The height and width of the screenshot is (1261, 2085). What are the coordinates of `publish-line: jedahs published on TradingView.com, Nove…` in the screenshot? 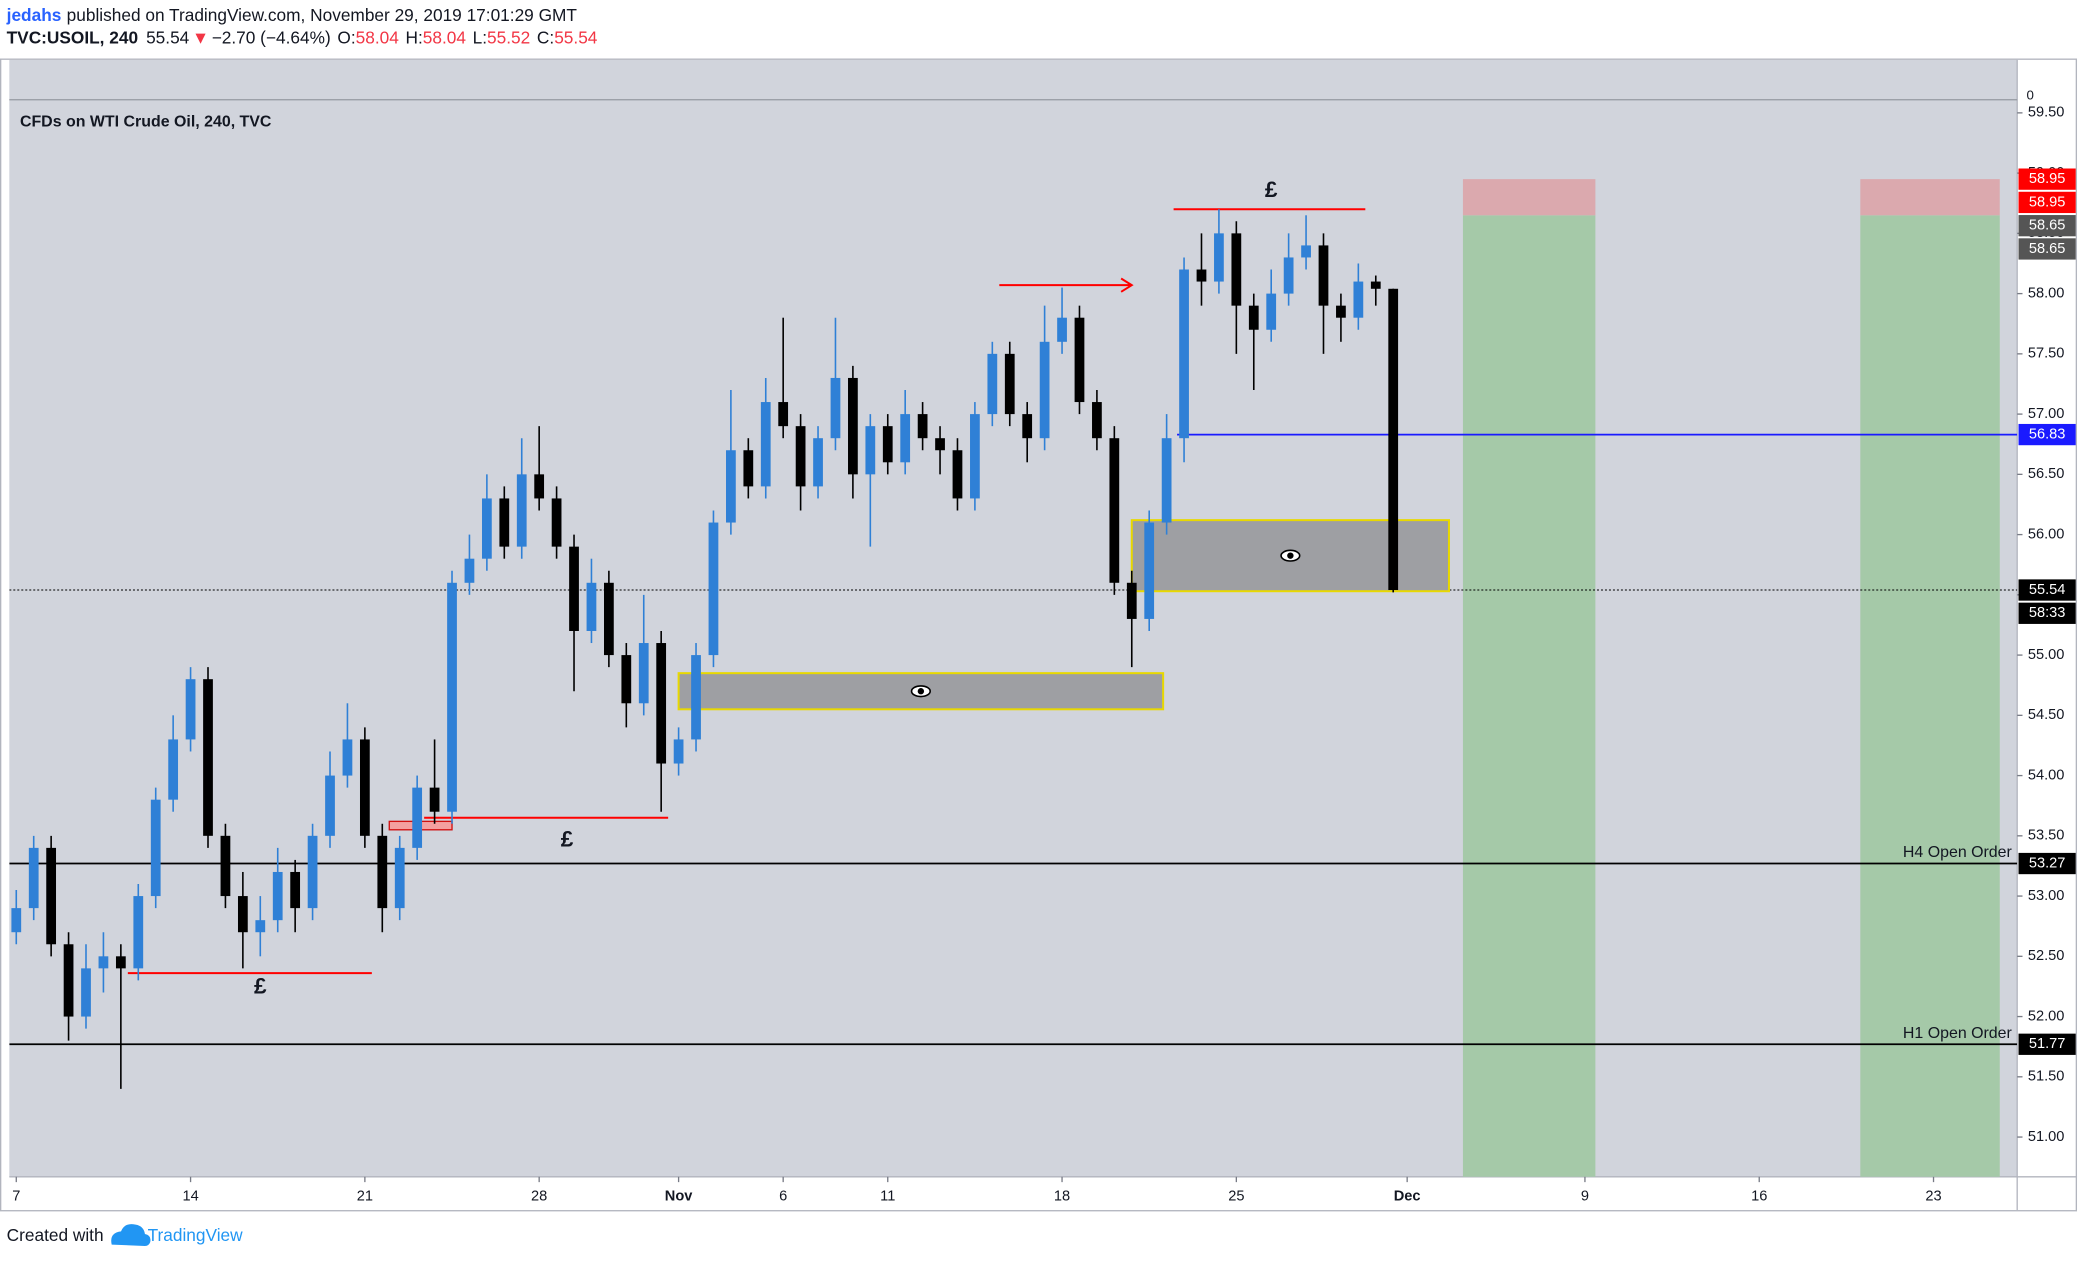 It's located at (292, 15).